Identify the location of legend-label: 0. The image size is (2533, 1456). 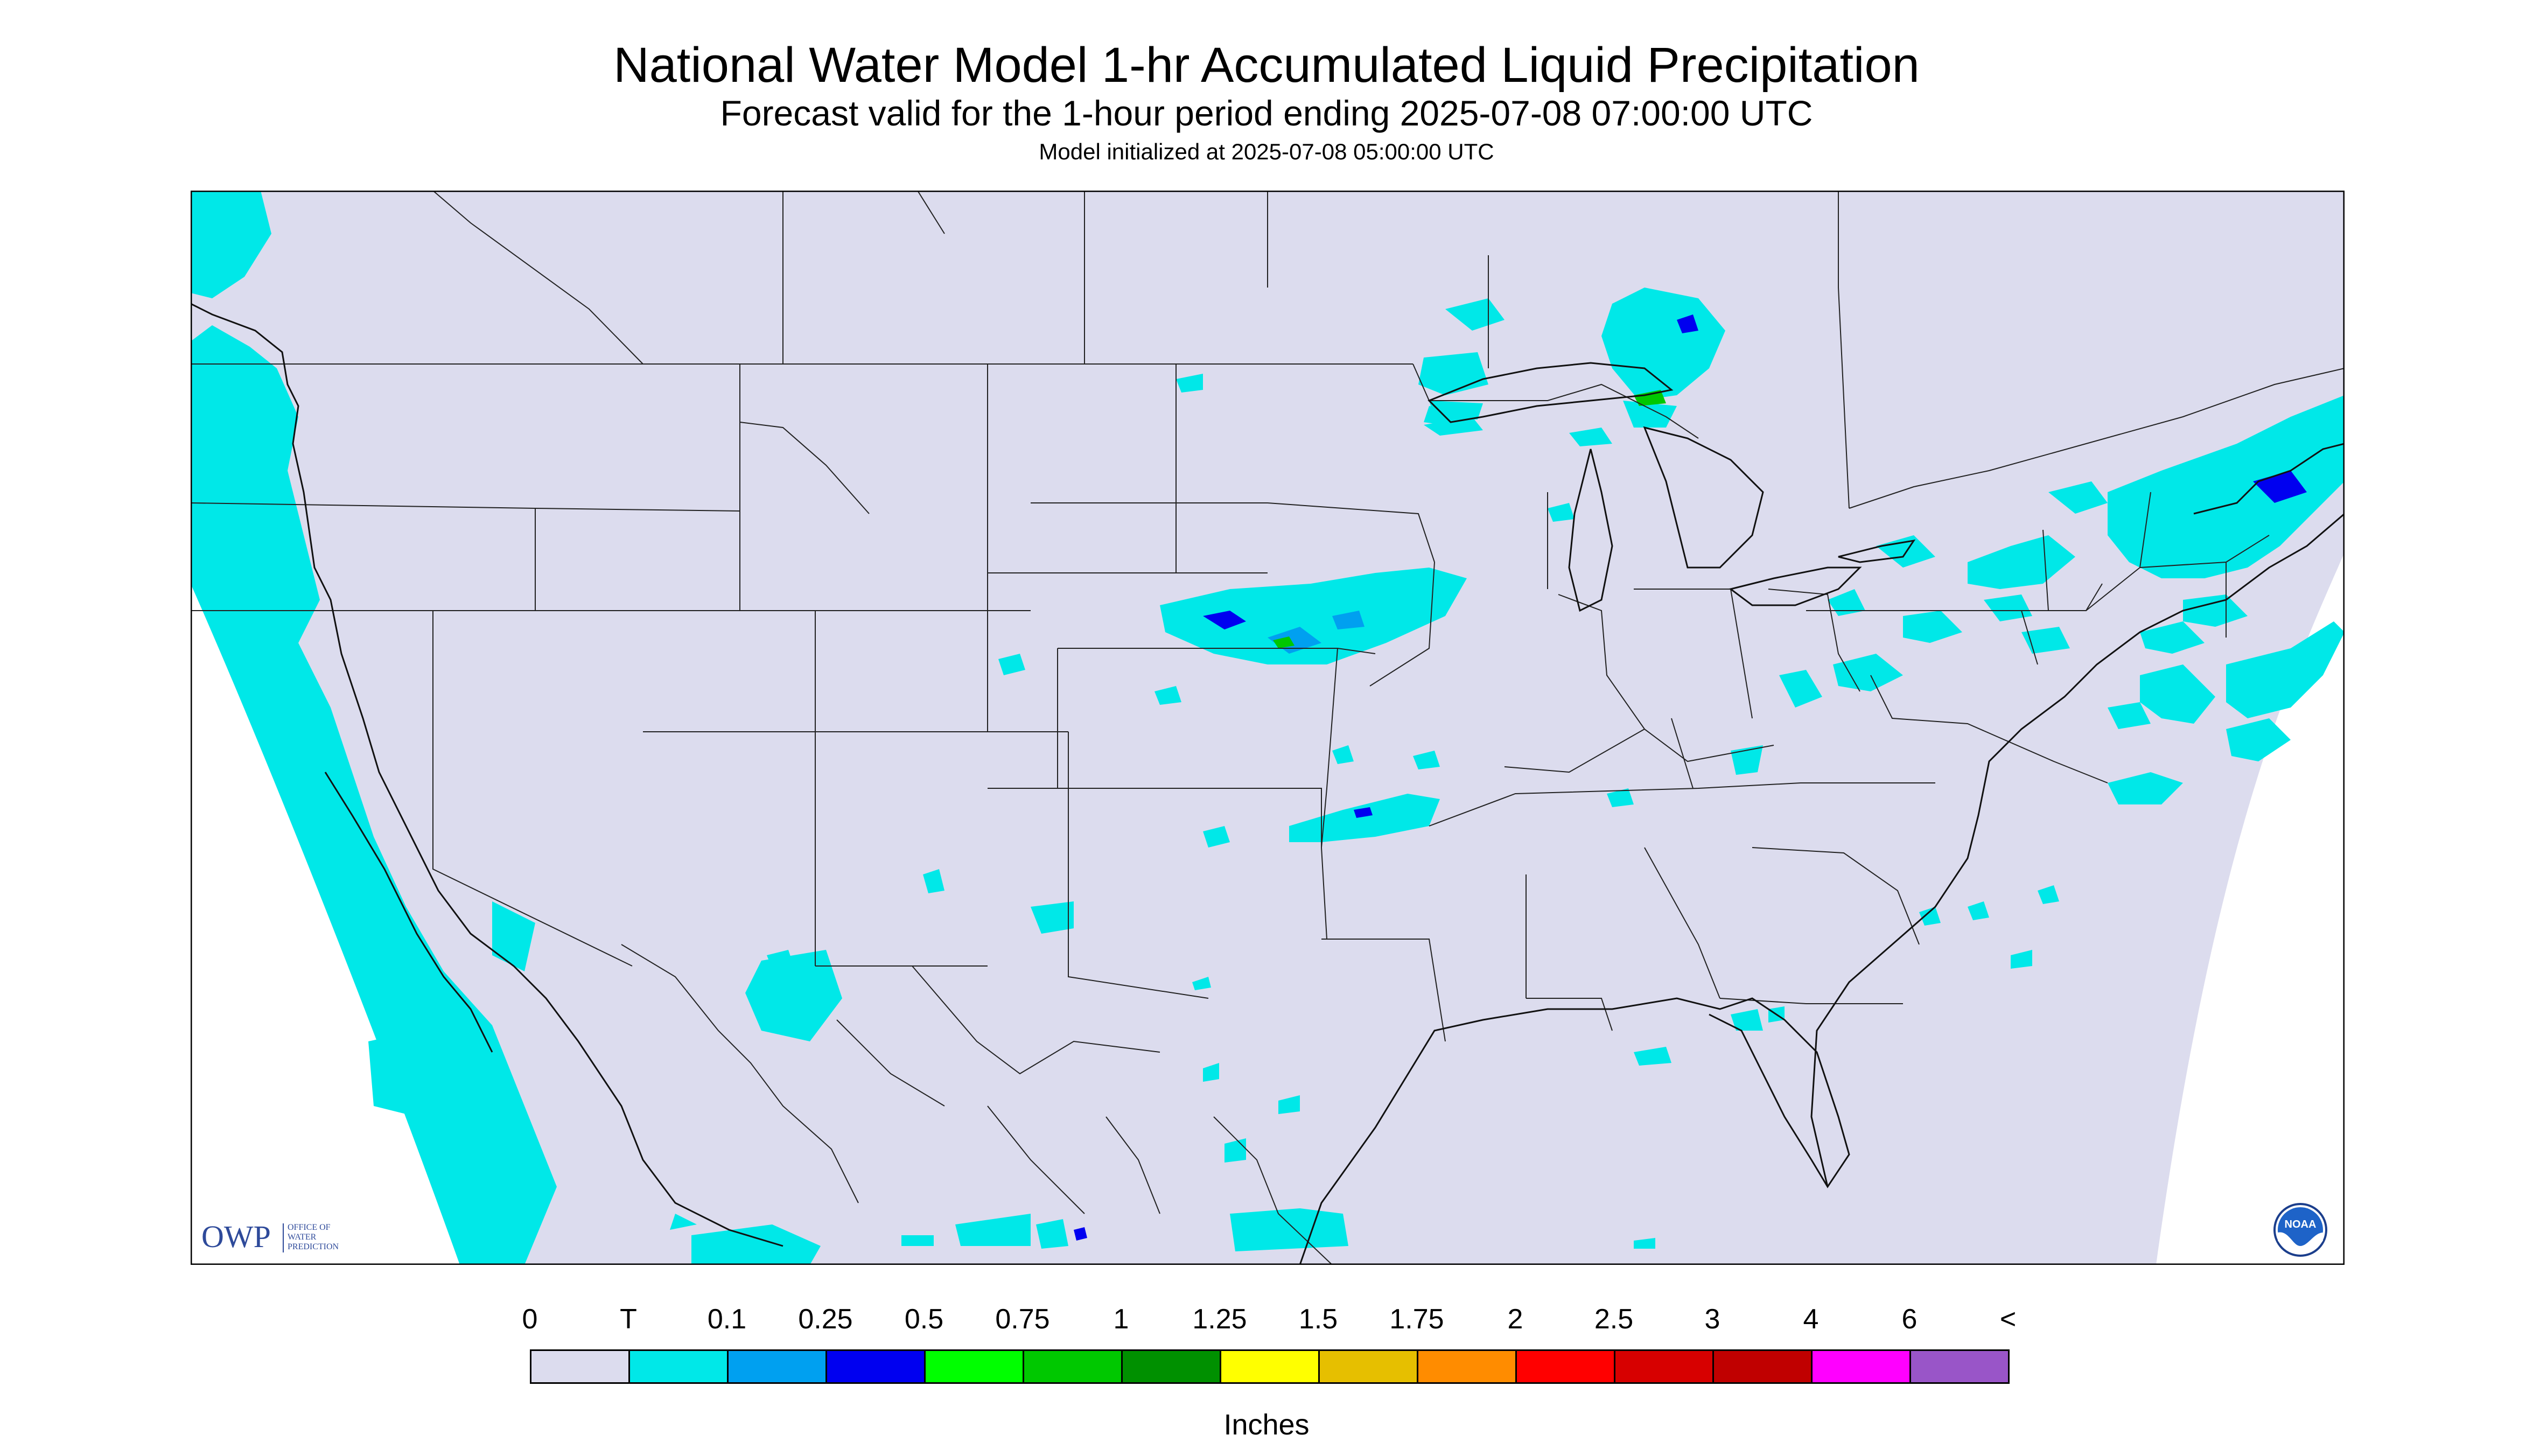
(530, 1319).